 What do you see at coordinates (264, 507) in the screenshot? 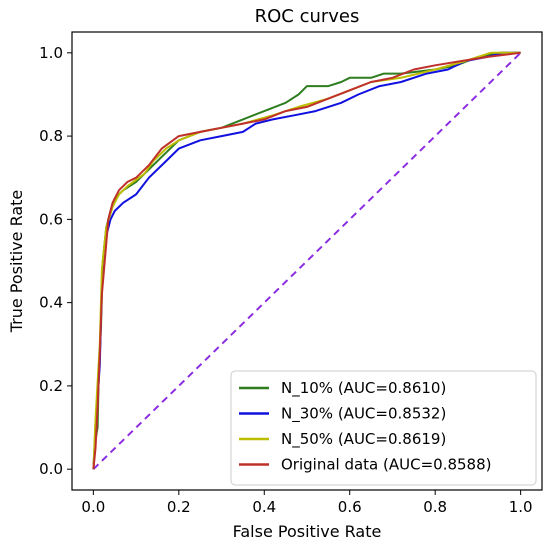
I see `x-tick-label: 0.4` at bounding box center [264, 507].